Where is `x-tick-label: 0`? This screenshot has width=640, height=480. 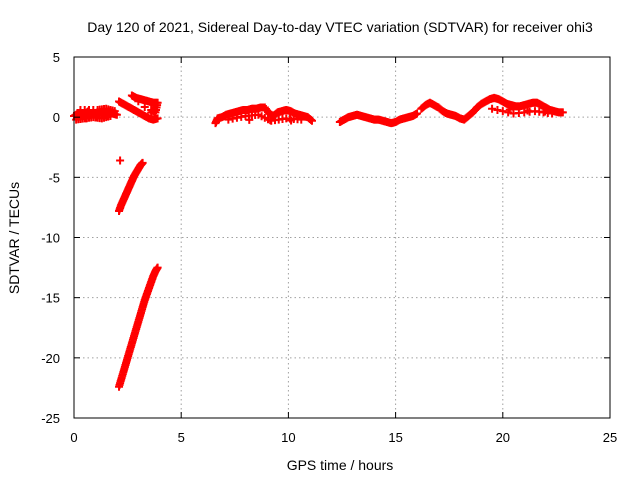
x-tick-label: 0 is located at coordinates (73, 437).